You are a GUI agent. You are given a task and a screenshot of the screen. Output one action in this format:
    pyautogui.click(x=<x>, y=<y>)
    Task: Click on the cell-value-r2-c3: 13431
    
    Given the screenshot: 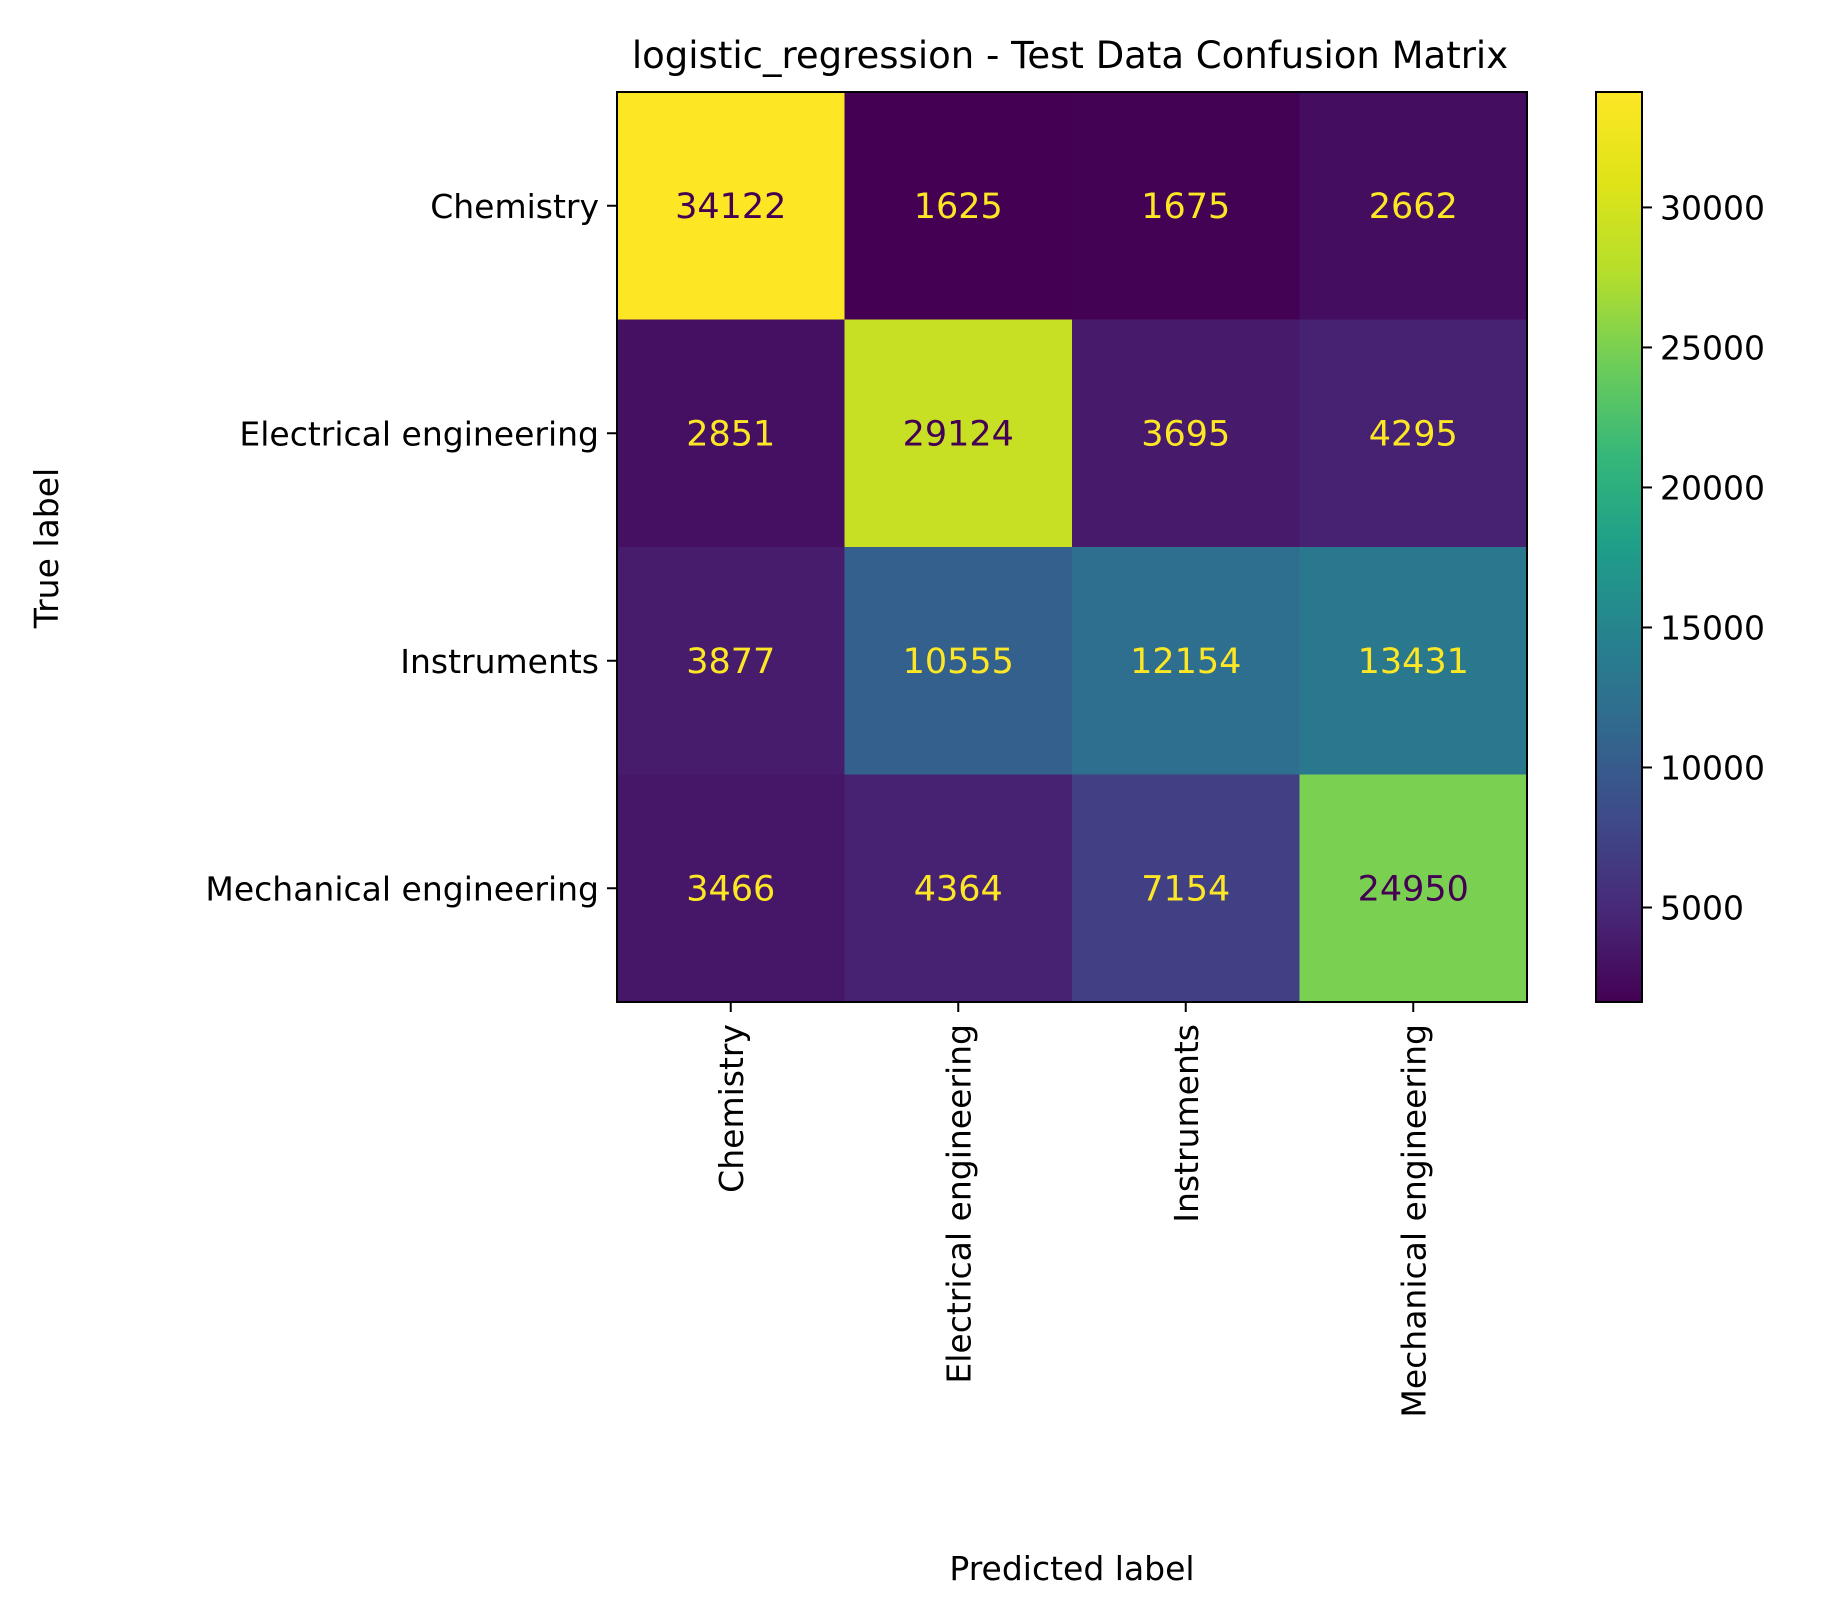 What is the action you would take?
    pyautogui.click(x=1413, y=662)
    